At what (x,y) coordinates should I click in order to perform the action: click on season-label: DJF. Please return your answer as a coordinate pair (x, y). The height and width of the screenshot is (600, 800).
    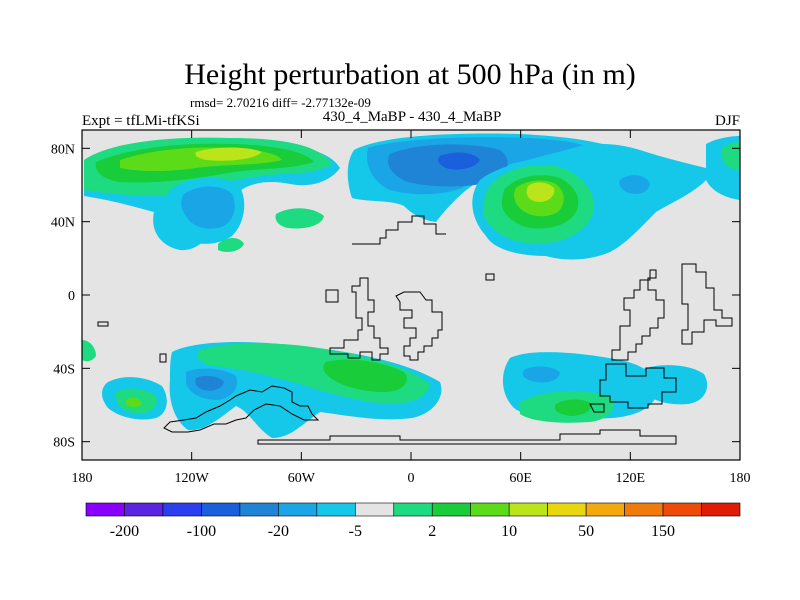
    Looking at the image, I should click on (727, 121).